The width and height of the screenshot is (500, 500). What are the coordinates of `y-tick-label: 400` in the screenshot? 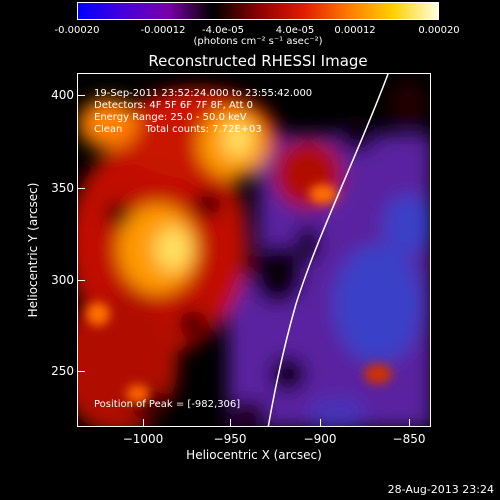 It's located at (62, 95).